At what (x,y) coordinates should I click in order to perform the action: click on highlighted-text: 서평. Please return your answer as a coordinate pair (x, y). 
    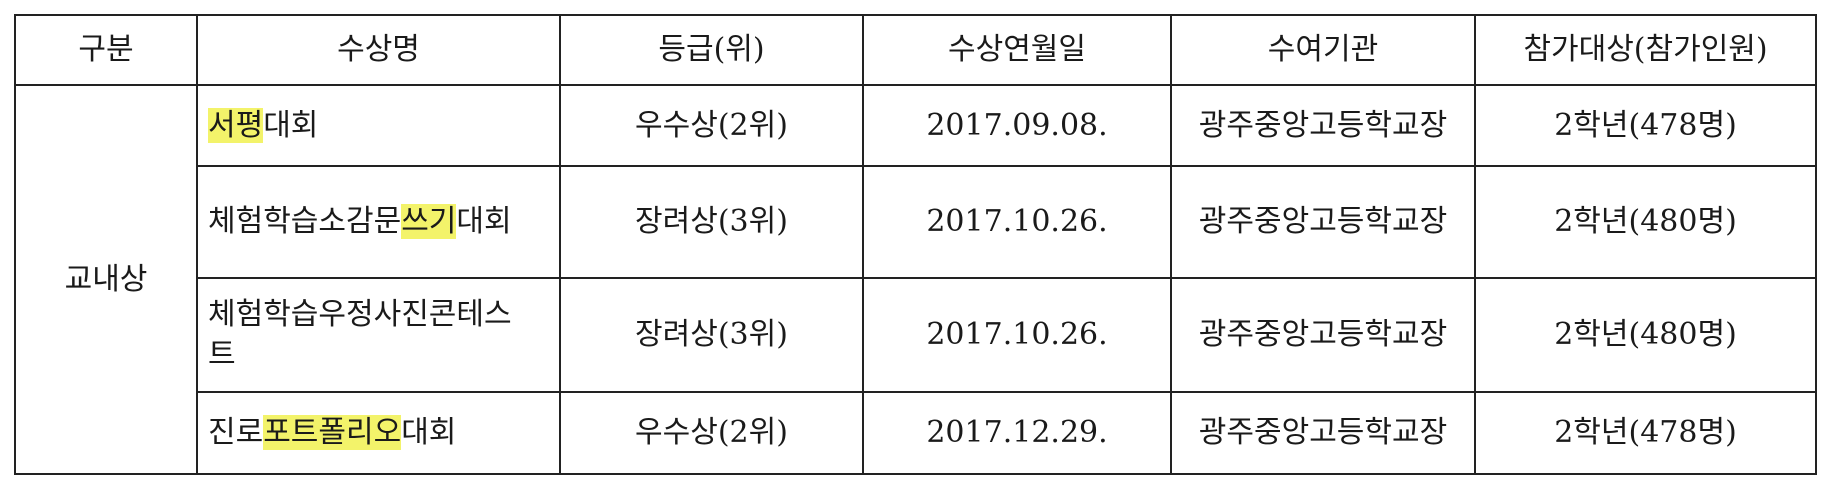
    Looking at the image, I should click on (236, 125).